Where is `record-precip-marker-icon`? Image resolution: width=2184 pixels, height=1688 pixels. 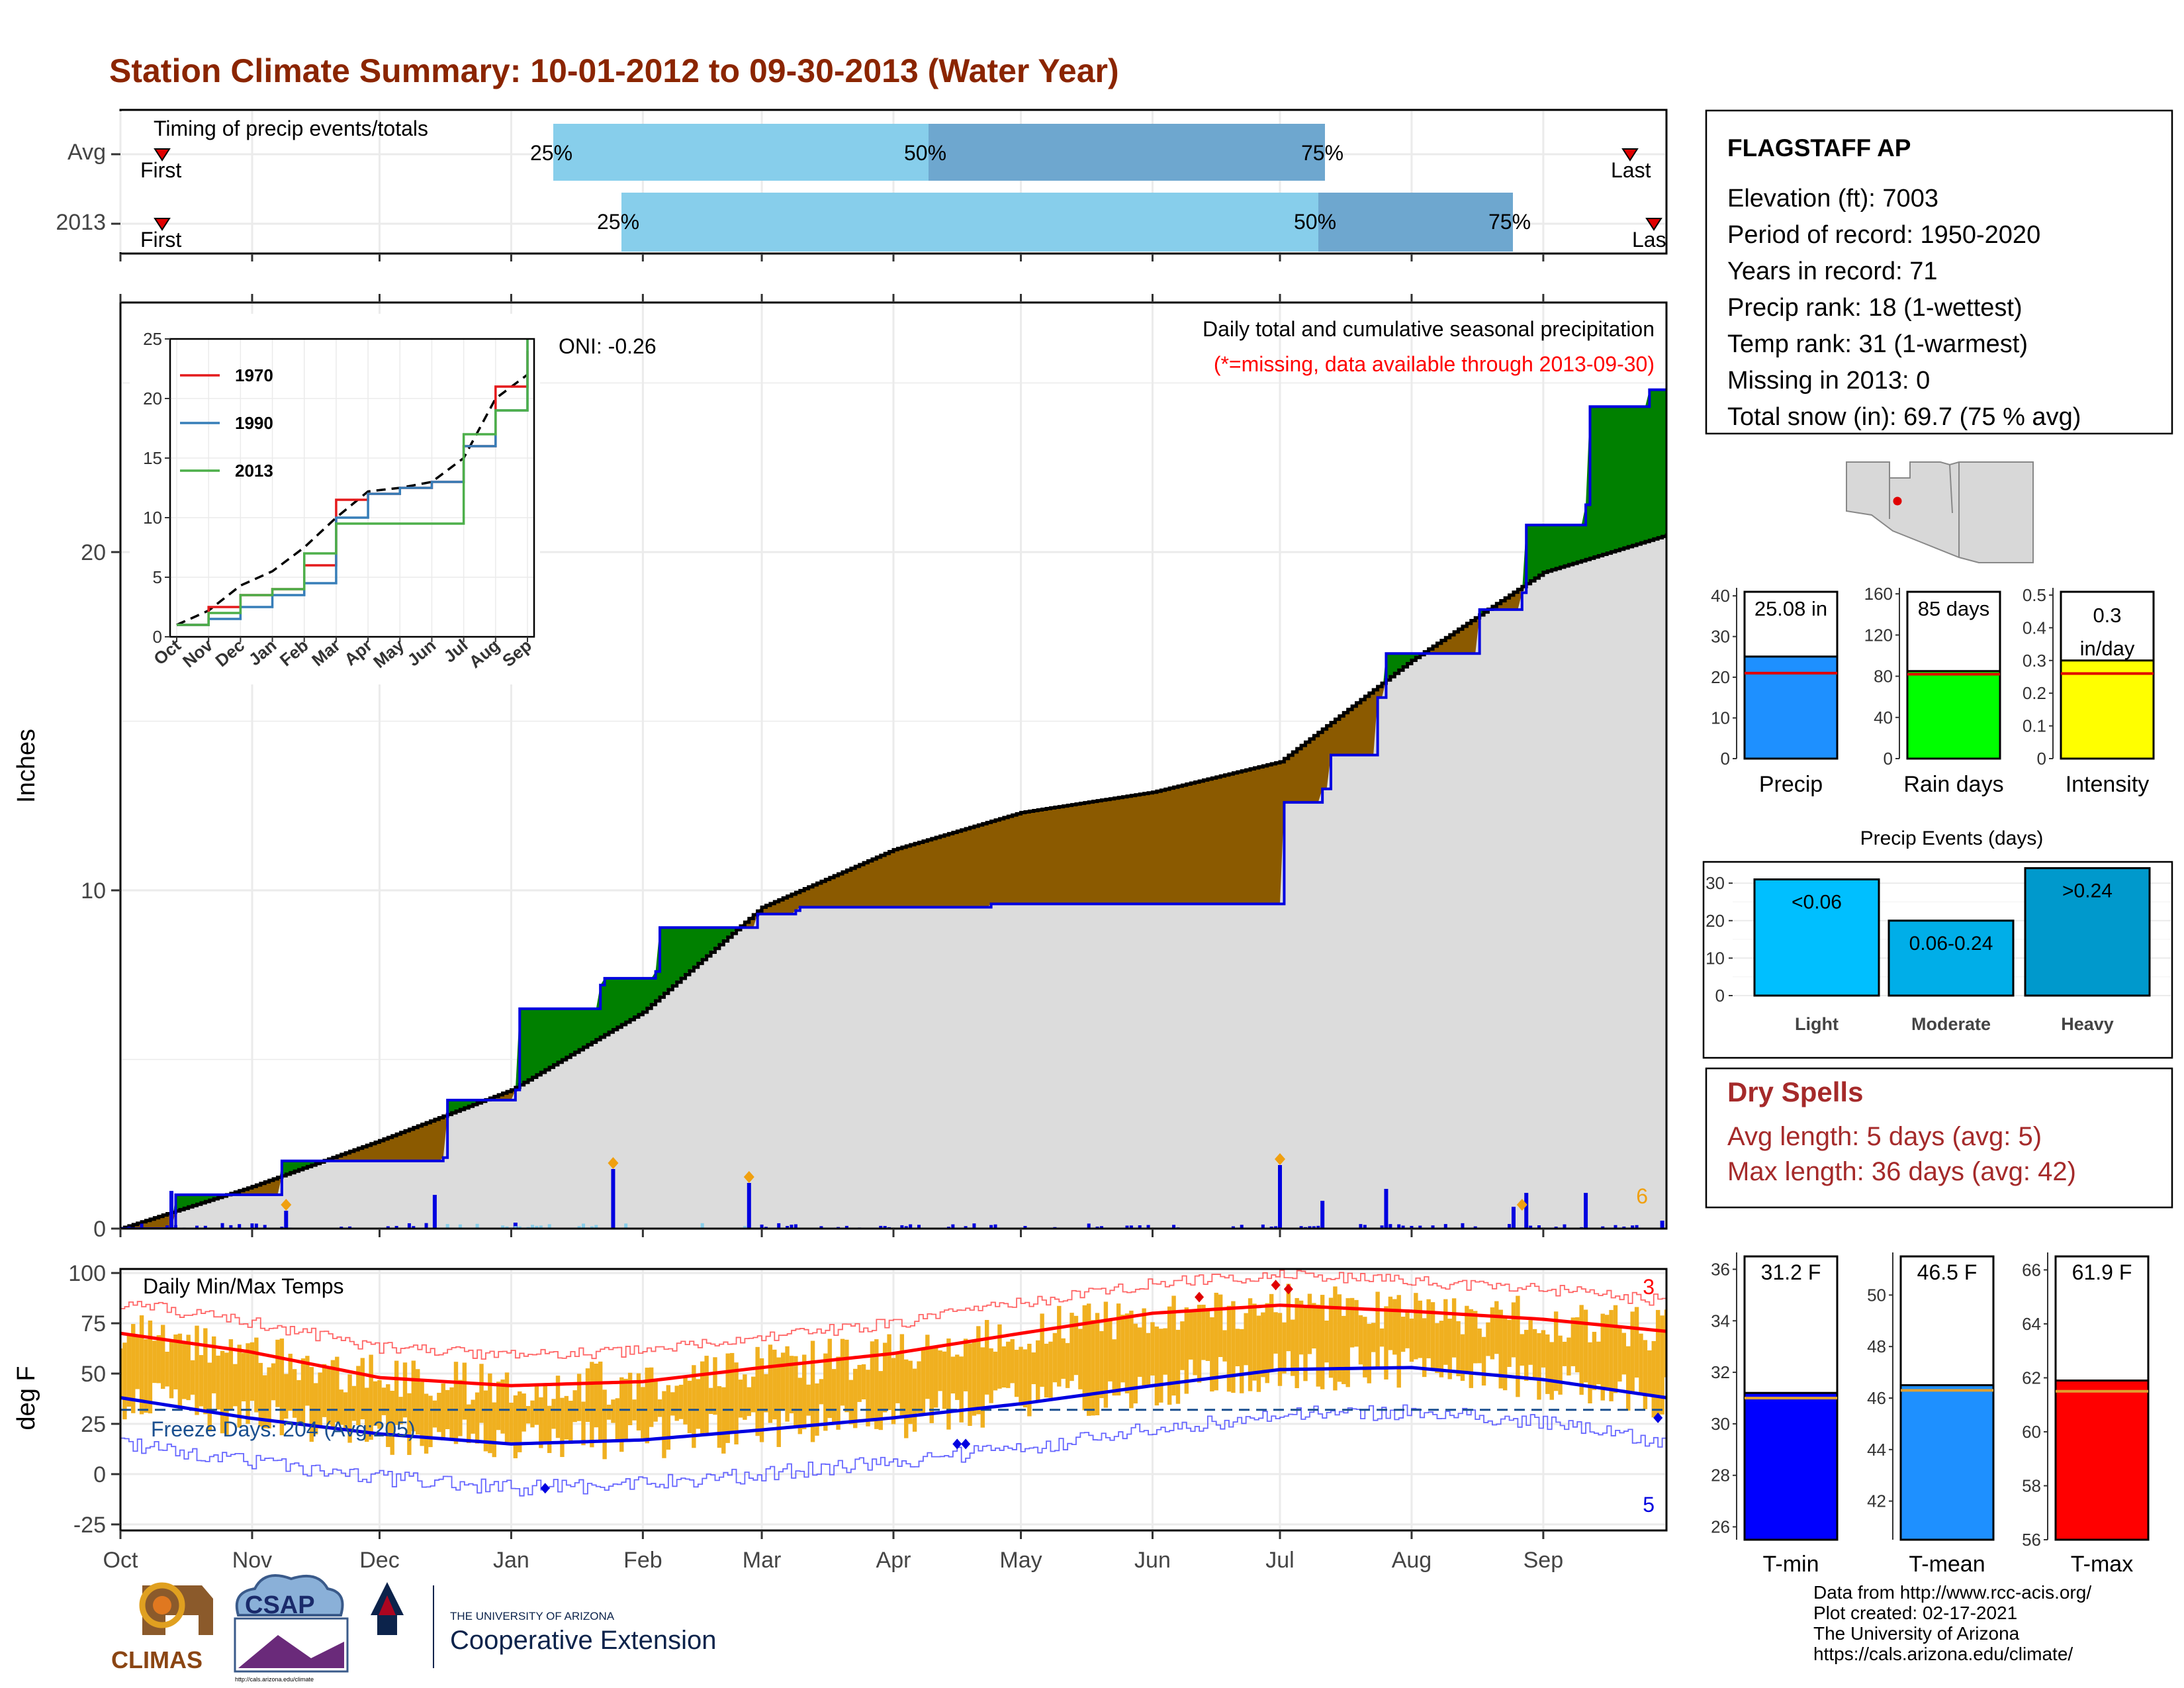
record-precip-marker-icon is located at coordinates (286, 1205).